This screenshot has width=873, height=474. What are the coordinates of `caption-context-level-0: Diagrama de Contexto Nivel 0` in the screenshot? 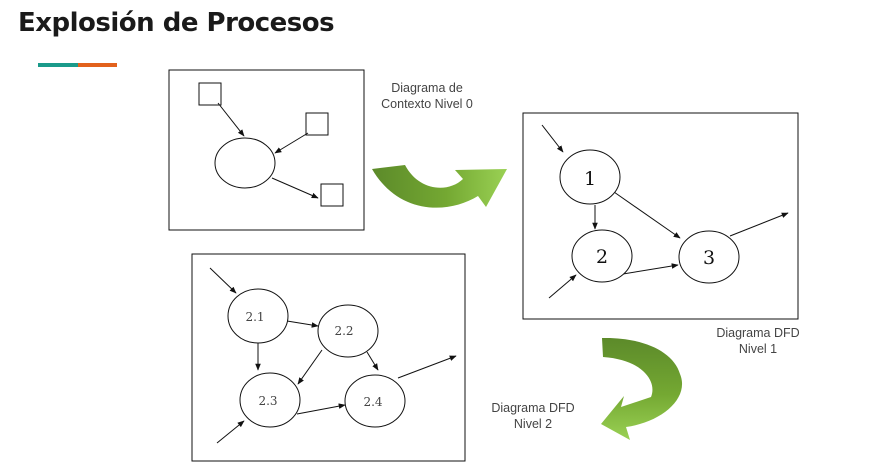 It's located at (427, 96).